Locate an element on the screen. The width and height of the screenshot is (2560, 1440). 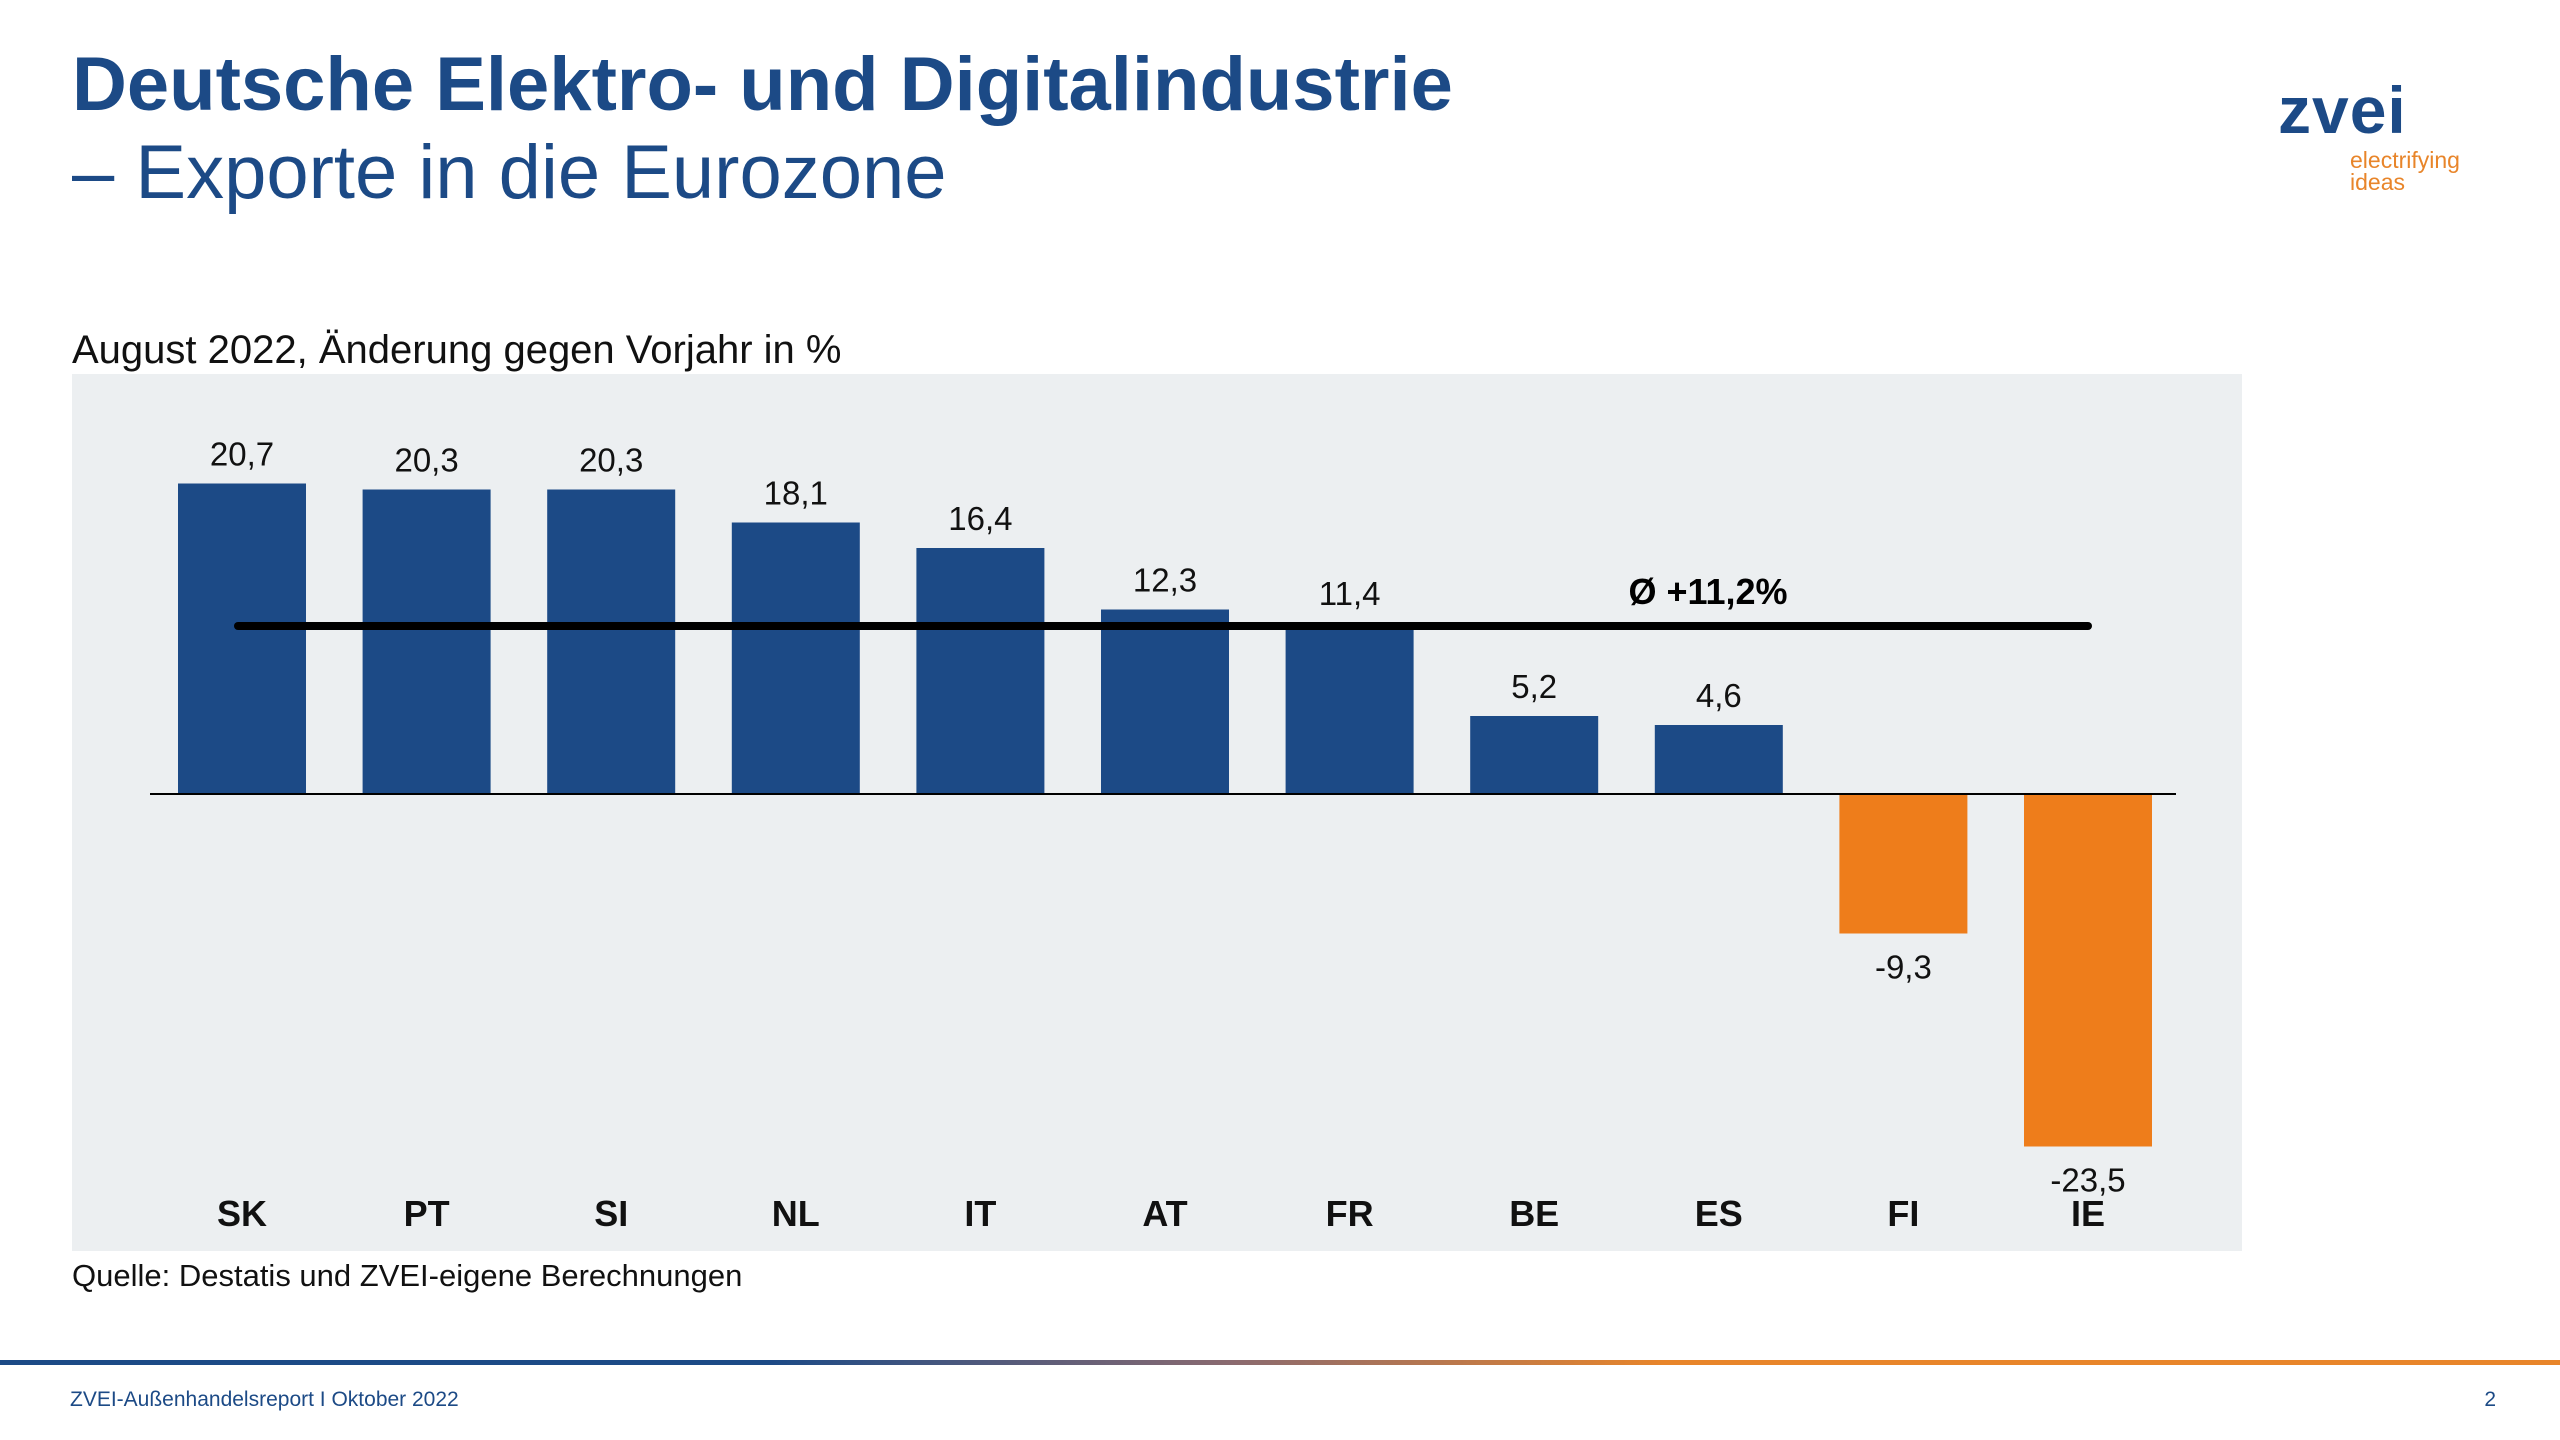
data-label-IE: -23,5 is located at coordinates (2087, 1180).